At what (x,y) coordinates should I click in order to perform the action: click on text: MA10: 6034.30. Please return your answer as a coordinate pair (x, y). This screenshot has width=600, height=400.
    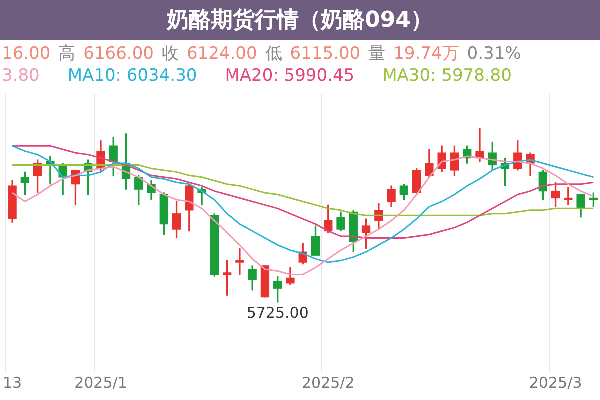
    Looking at the image, I should click on (133, 76).